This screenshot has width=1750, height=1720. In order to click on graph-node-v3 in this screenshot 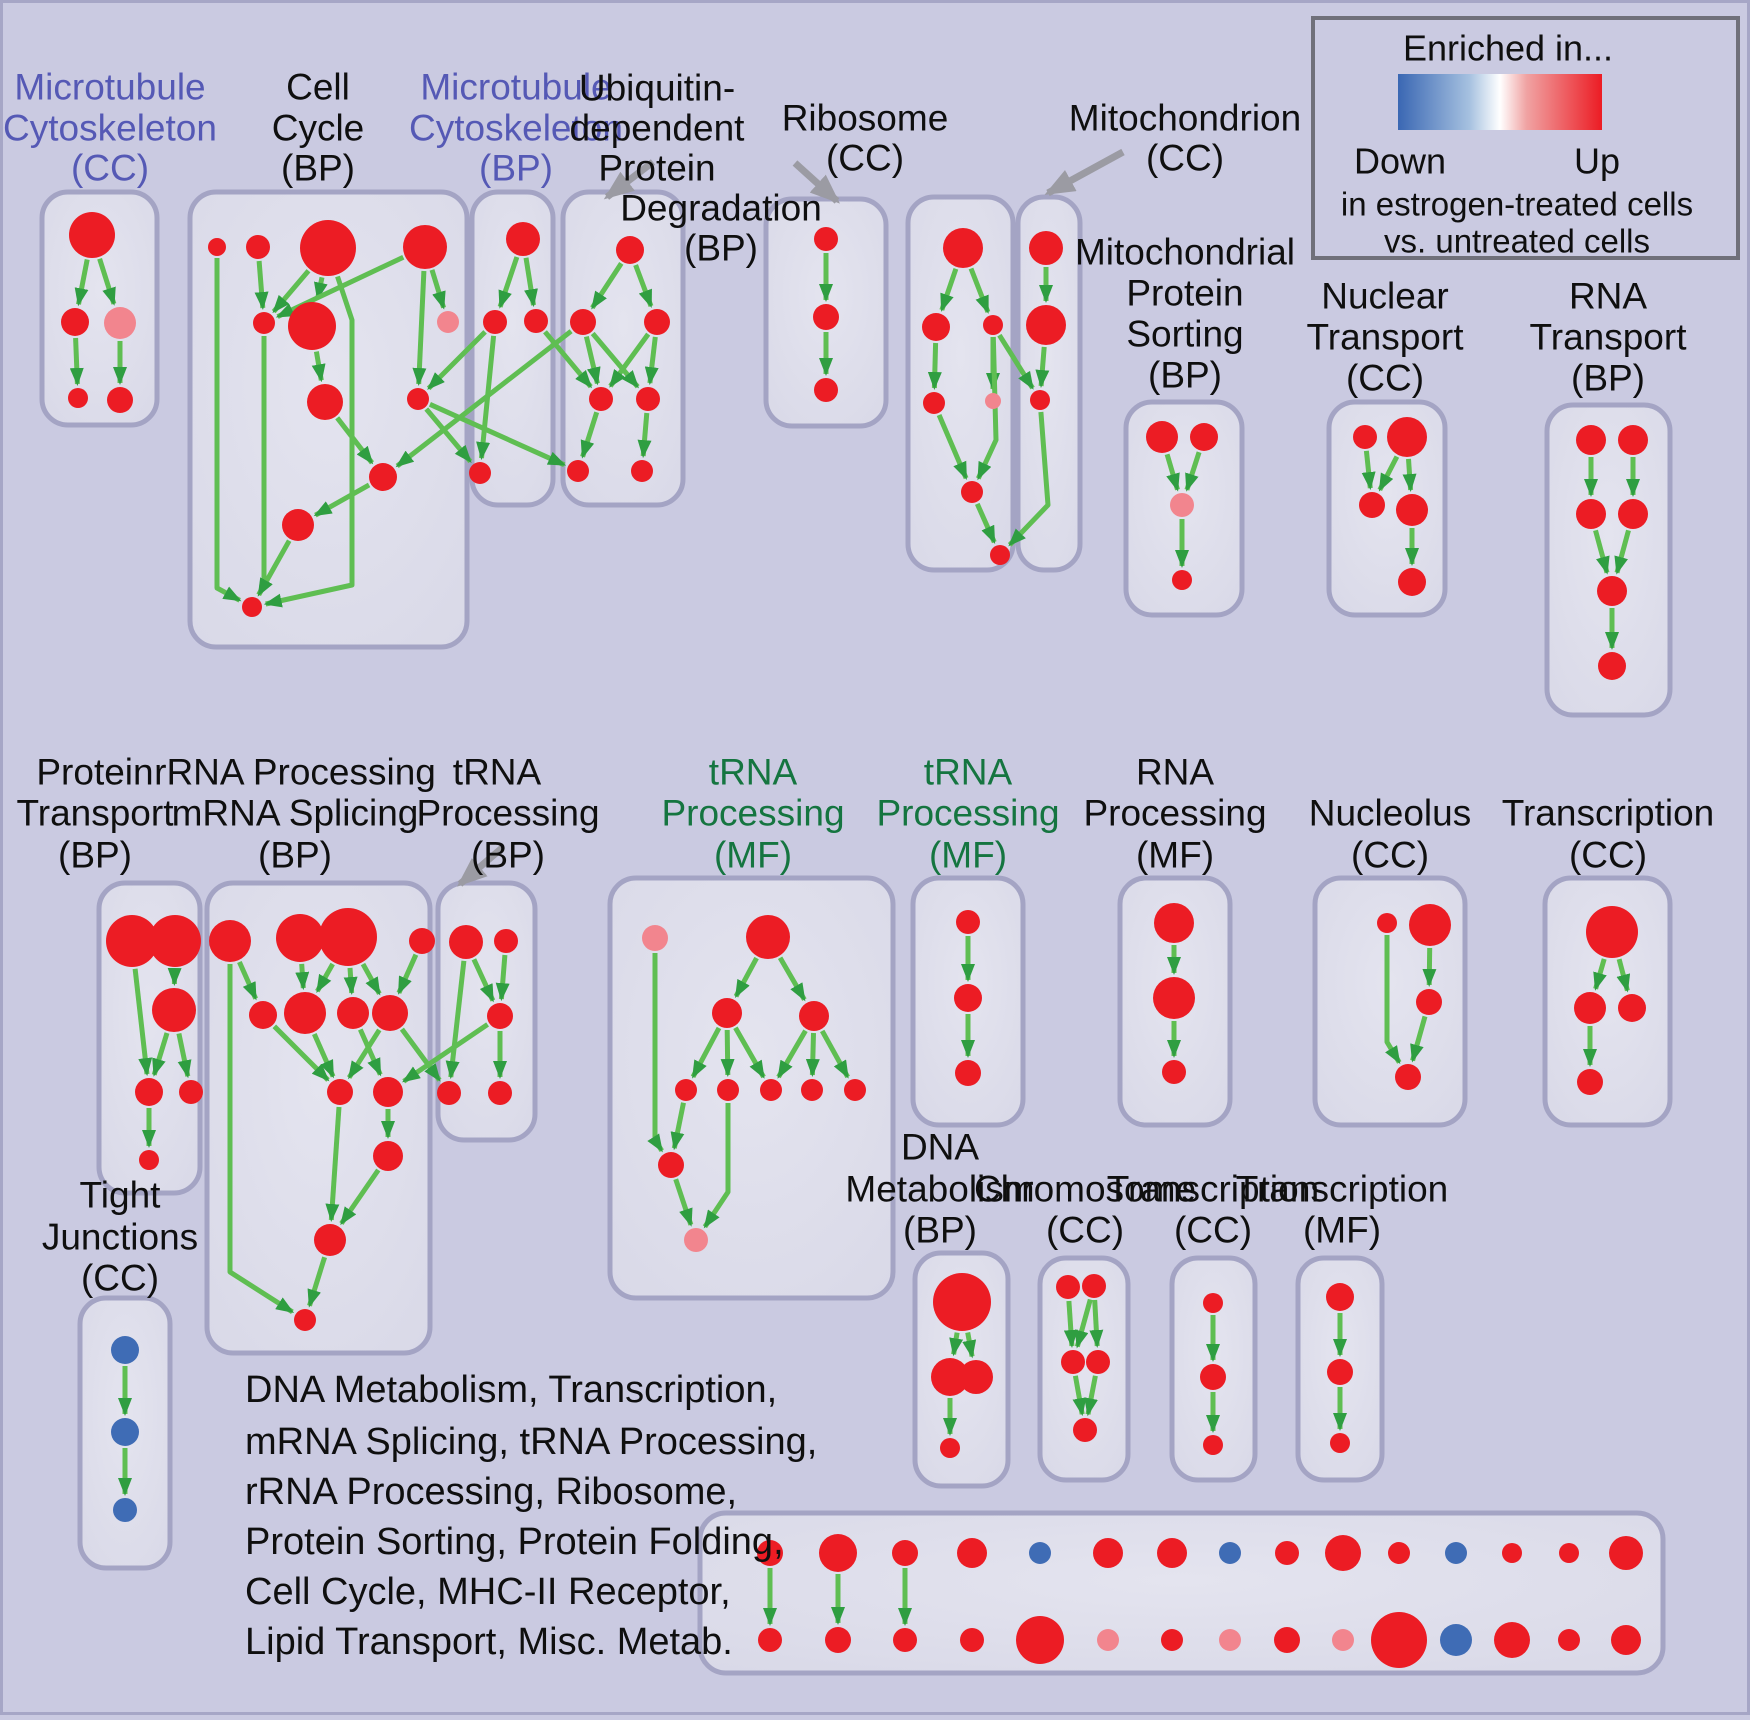, I will do `click(826, 390)`.